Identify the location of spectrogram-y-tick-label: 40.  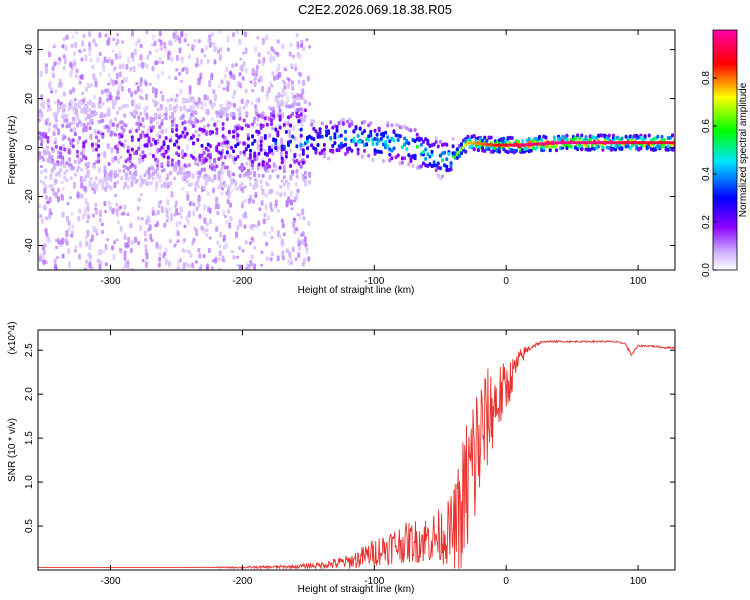
(29, 50).